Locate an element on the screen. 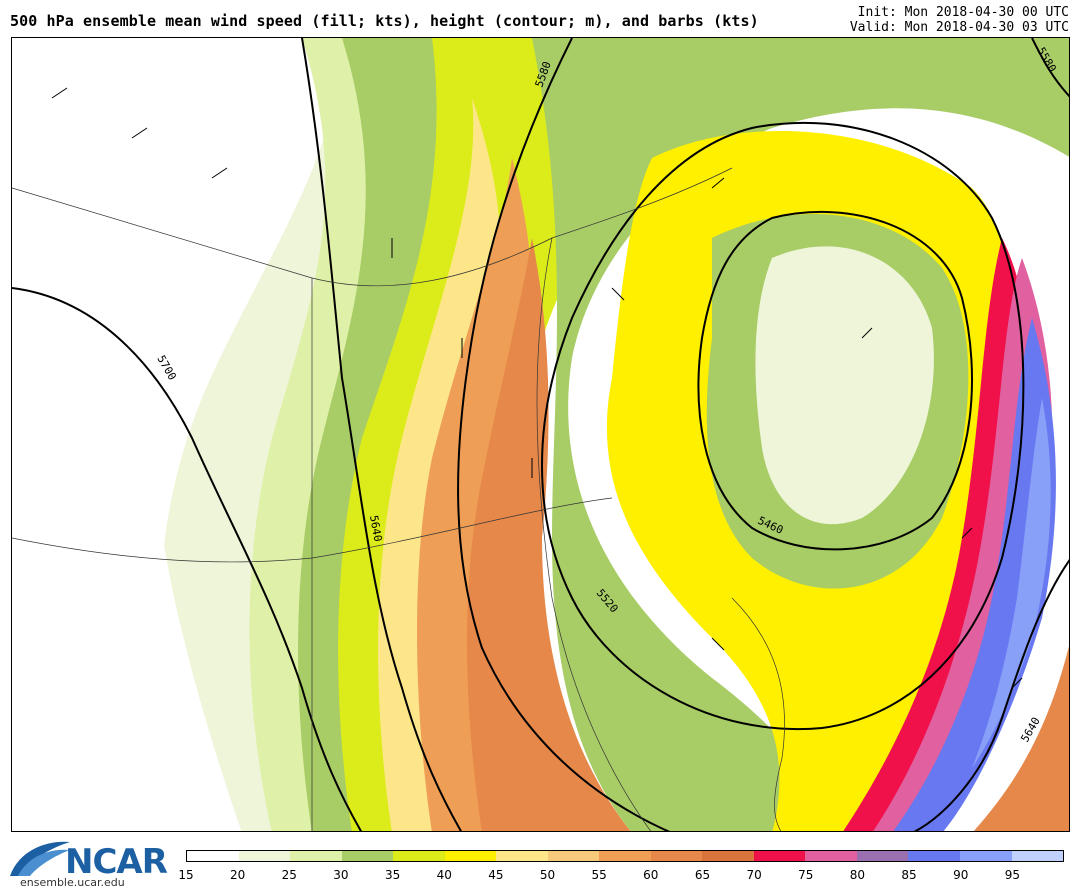 The width and height of the screenshot is (1080, 895). colorbar-tick-label: 40 is located at coordinates (444, 875).